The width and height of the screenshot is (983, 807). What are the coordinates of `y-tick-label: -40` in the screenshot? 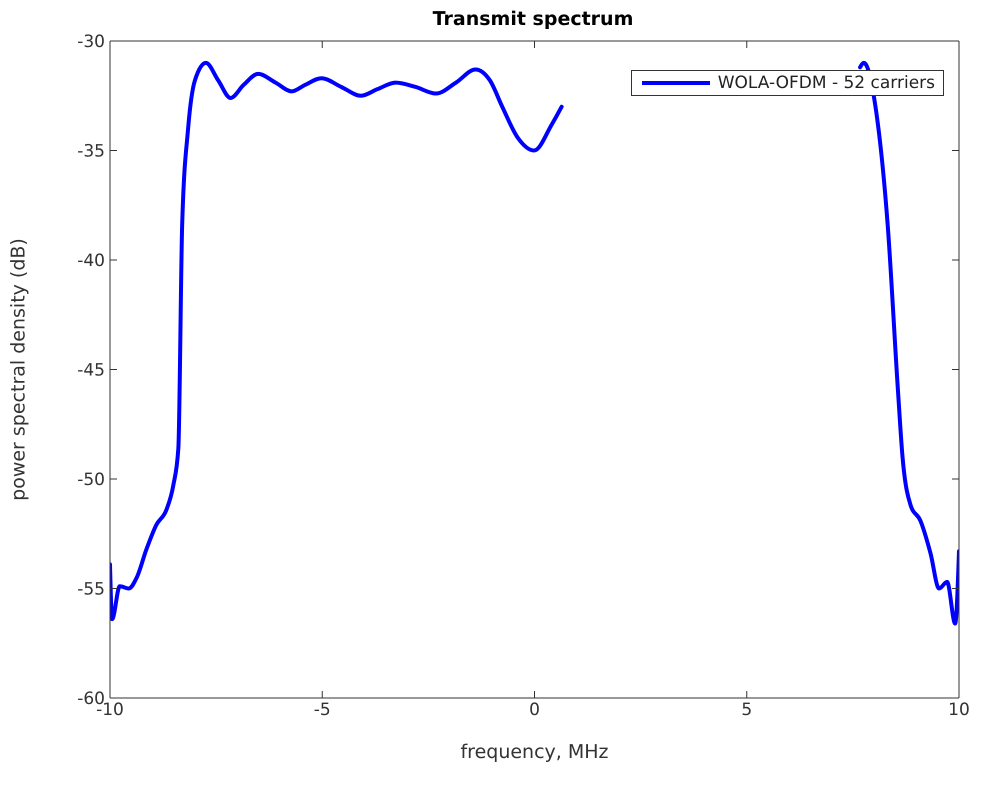 It's located at (91, 261).